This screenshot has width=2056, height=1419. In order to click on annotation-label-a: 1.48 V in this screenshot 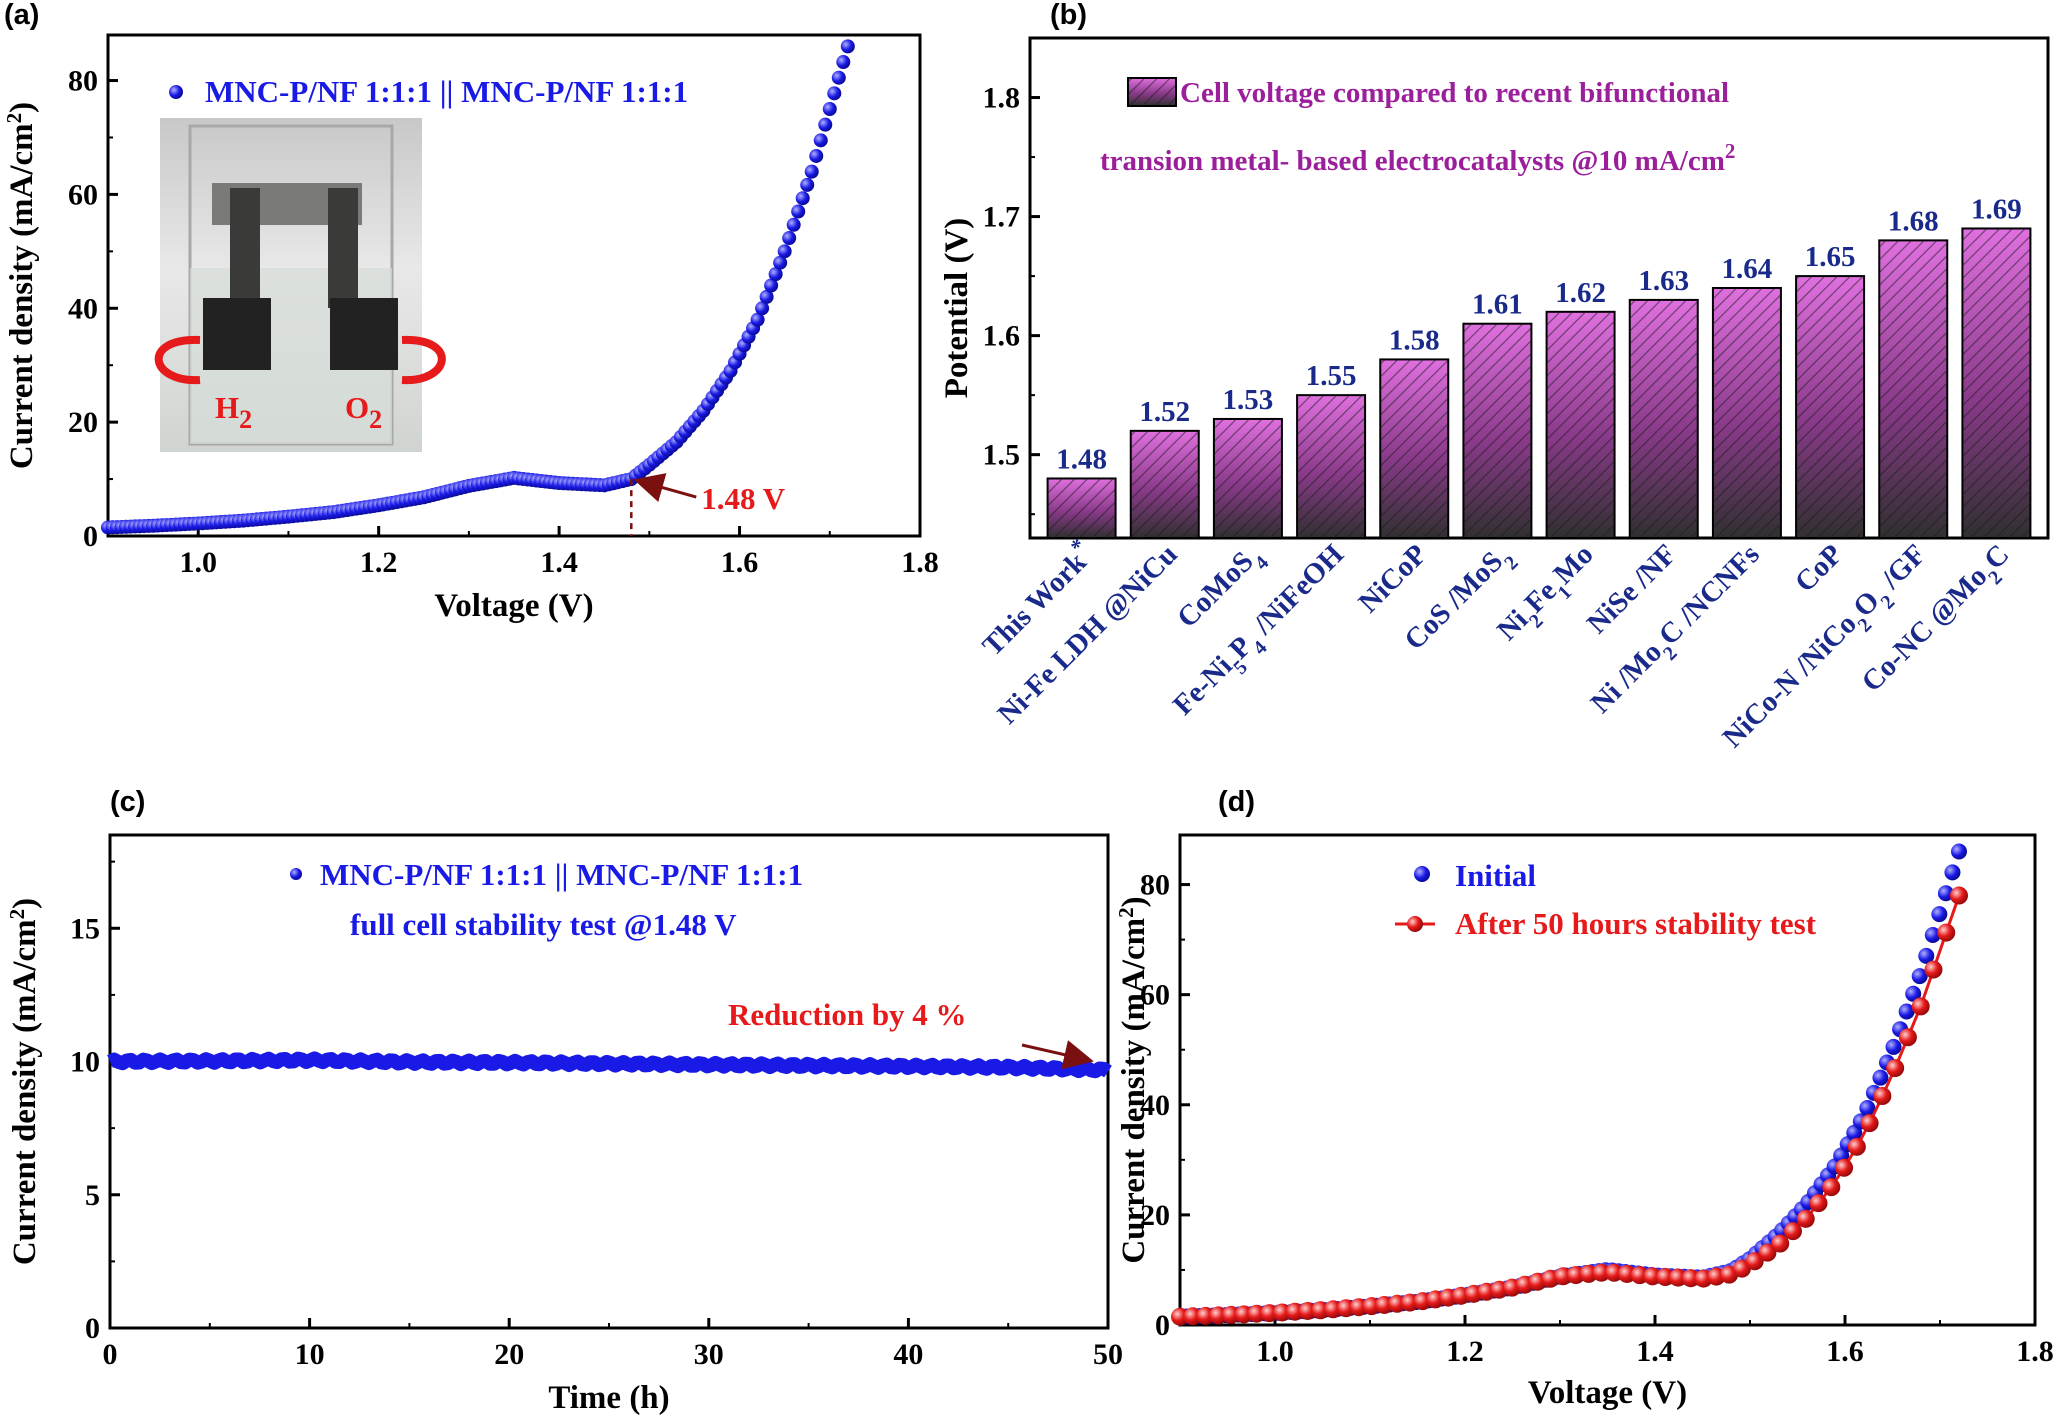, I will do `click(743, 498)`.